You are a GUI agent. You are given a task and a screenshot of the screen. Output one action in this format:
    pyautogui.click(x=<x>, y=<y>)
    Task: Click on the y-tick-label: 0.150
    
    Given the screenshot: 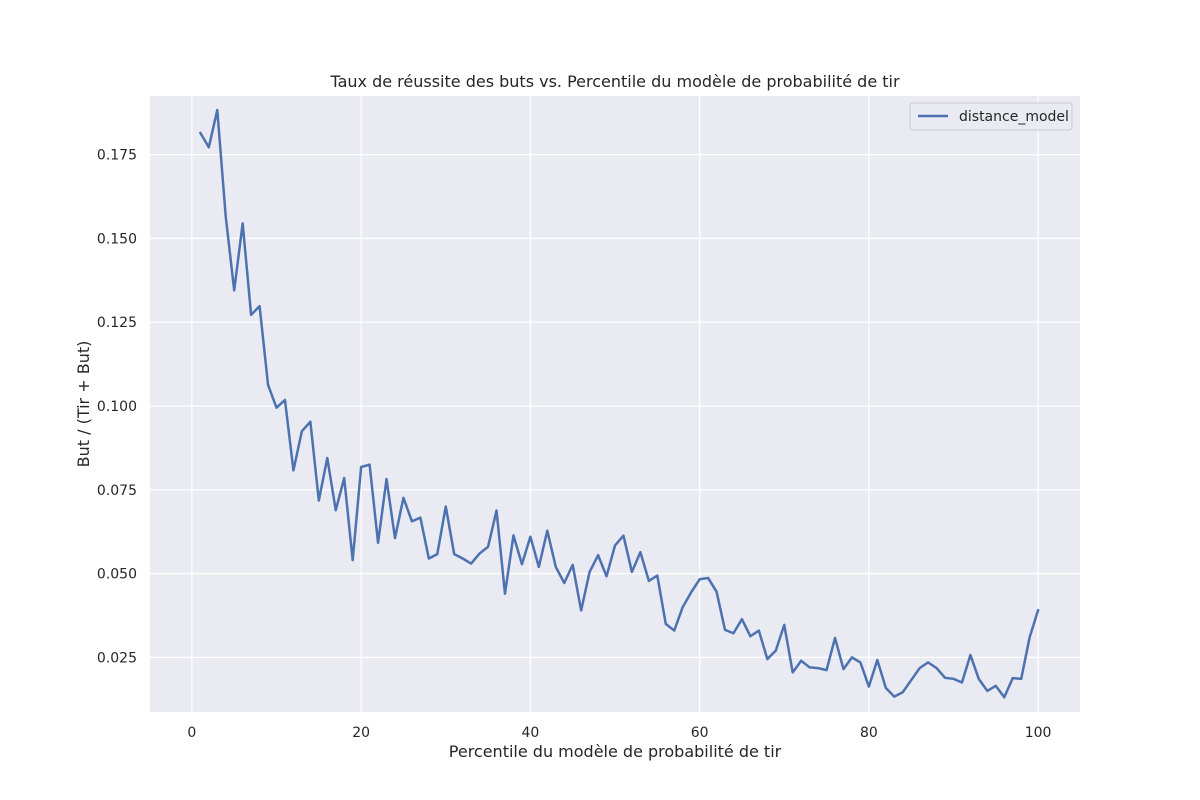 What is the action you would take?
    pyautogui.click(x=117, y=239)
    